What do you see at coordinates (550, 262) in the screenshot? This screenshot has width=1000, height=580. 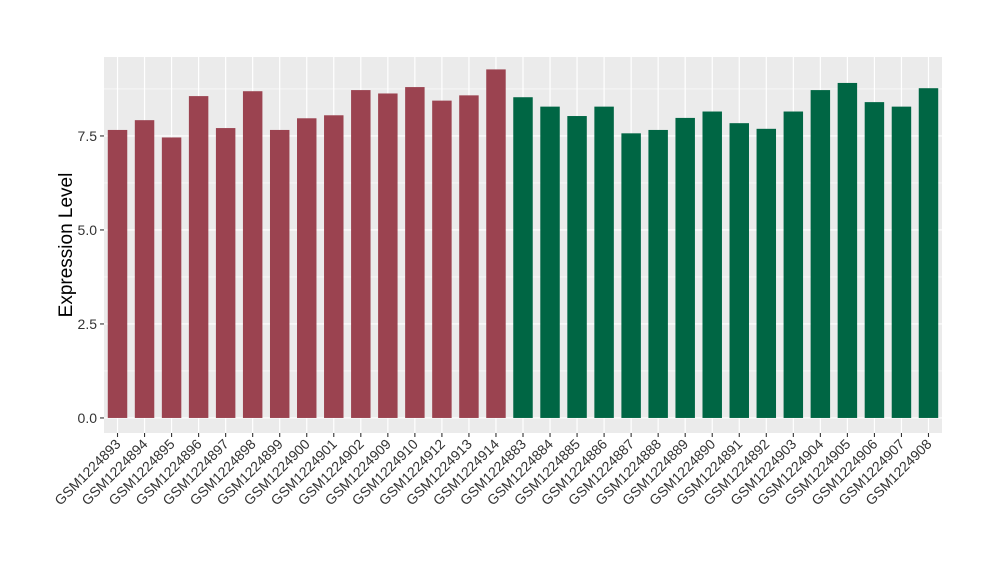 I see `bar-GSM1224884` at bounding box center [550, 262].